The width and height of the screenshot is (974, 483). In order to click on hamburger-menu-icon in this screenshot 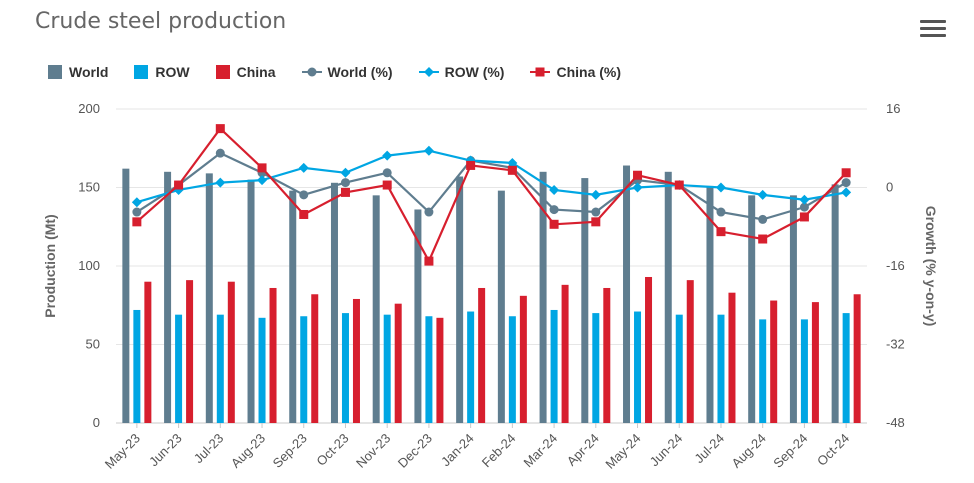, I will do `click(933, 30)`.